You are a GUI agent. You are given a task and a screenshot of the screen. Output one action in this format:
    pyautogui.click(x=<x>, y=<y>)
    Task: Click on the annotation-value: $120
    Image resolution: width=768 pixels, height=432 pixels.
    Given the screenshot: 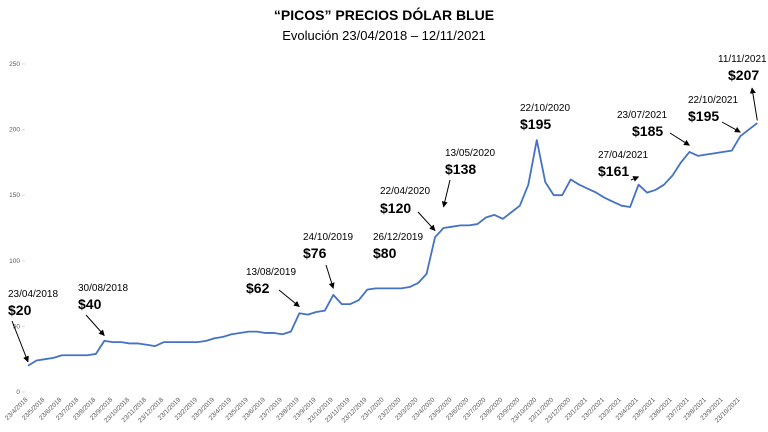 What is the action you would take?
    pyautogui.click(x=395, y=208)
    